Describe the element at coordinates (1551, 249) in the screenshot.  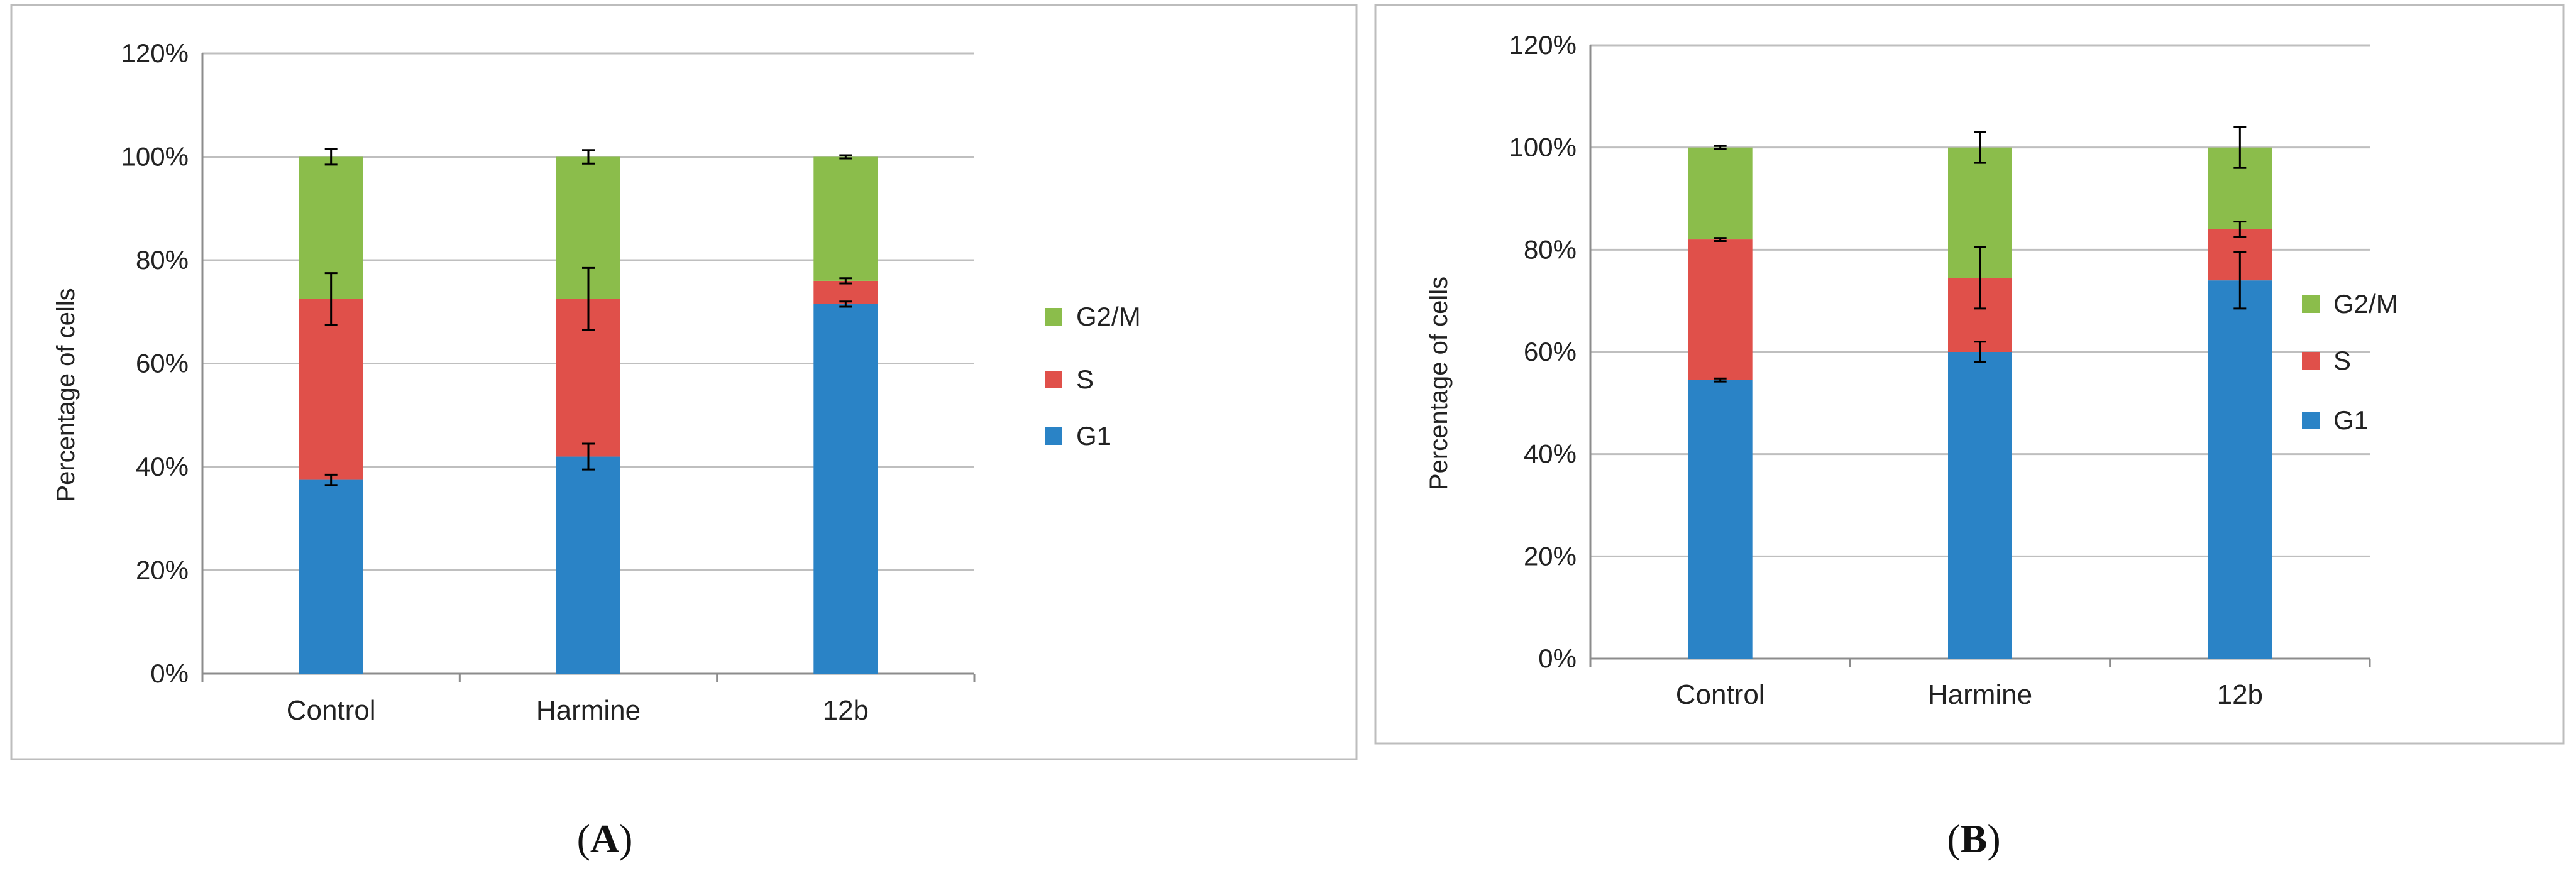
I see `y-tick-label-b-4: 80%` at that location.